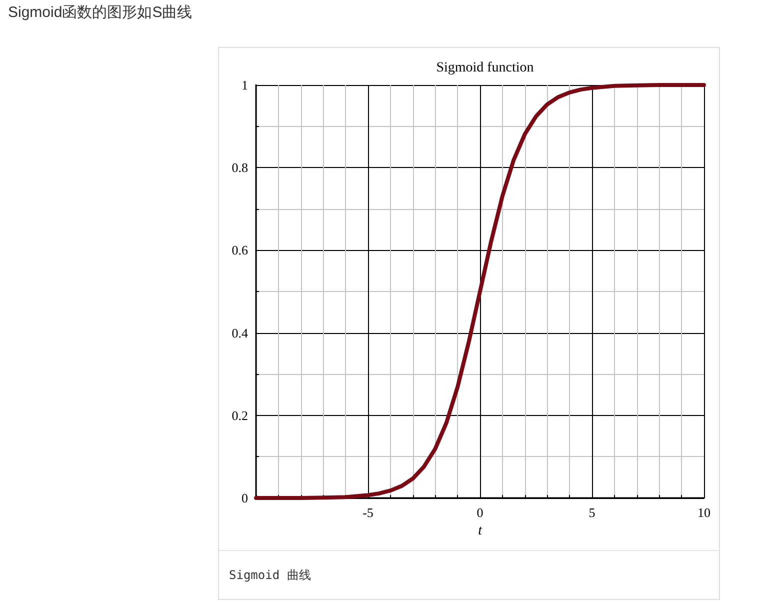 The height and width of the screenshot is (609, 780). What do you see at coordinates (368, 512) in the screenshot?
I see `x-tick-label: -5` at bounding box center [368, 512].